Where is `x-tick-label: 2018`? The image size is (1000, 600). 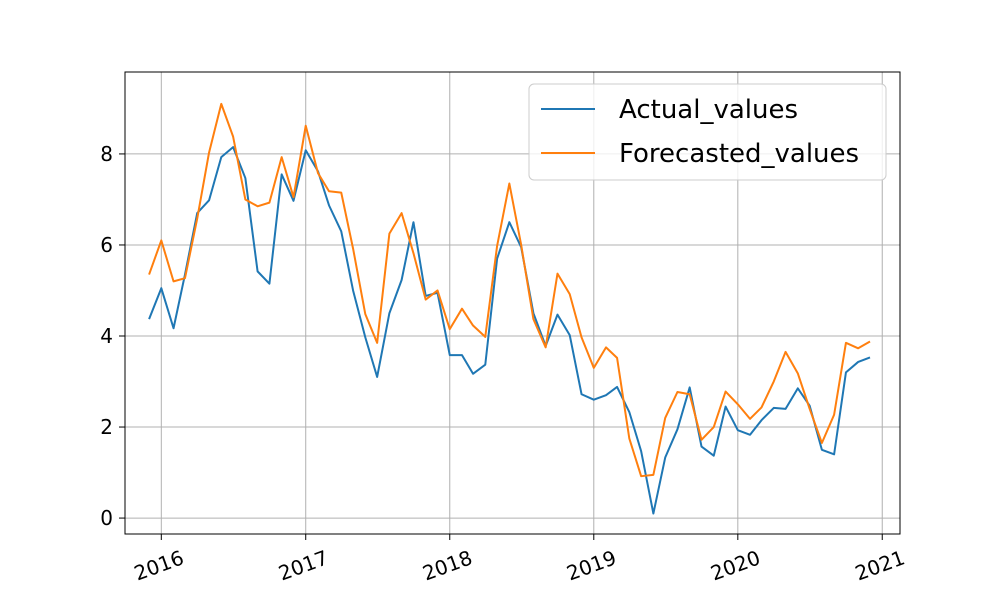 x-tick-label: 2018 is located at coordinates (447, 565).